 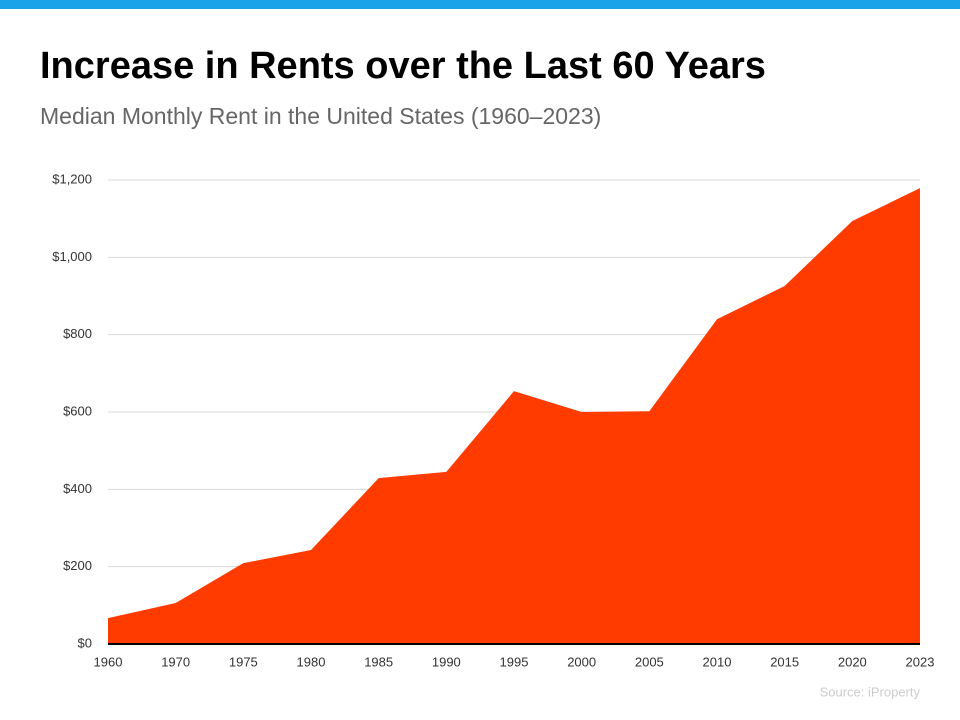 What do you see at coordinates (77, 333) in the screenshot?
I see `y-tick-label: $800` at bounding box center [77, 333].